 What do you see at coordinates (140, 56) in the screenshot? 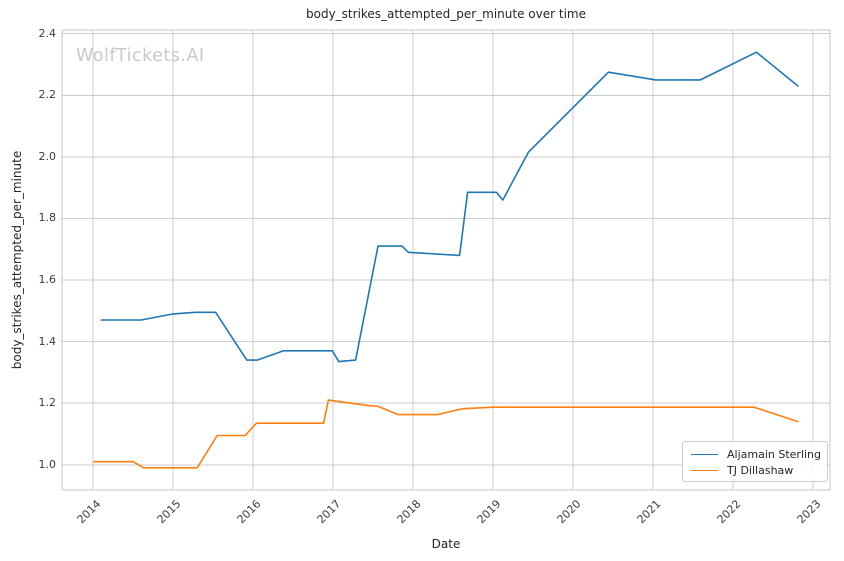
I see `watermark: WolfTickets.AI` at bounding box center [140, 56].